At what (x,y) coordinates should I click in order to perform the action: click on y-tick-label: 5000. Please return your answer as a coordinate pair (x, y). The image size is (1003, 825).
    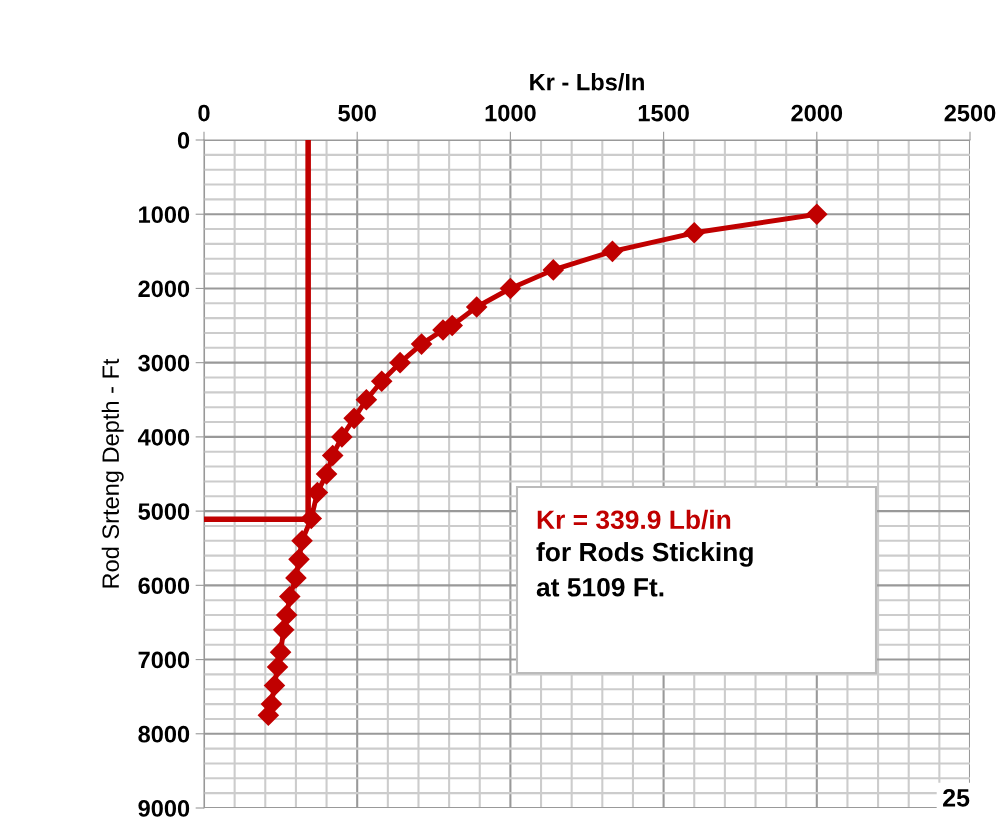
    Looking at the image, I should click on (164, 511).